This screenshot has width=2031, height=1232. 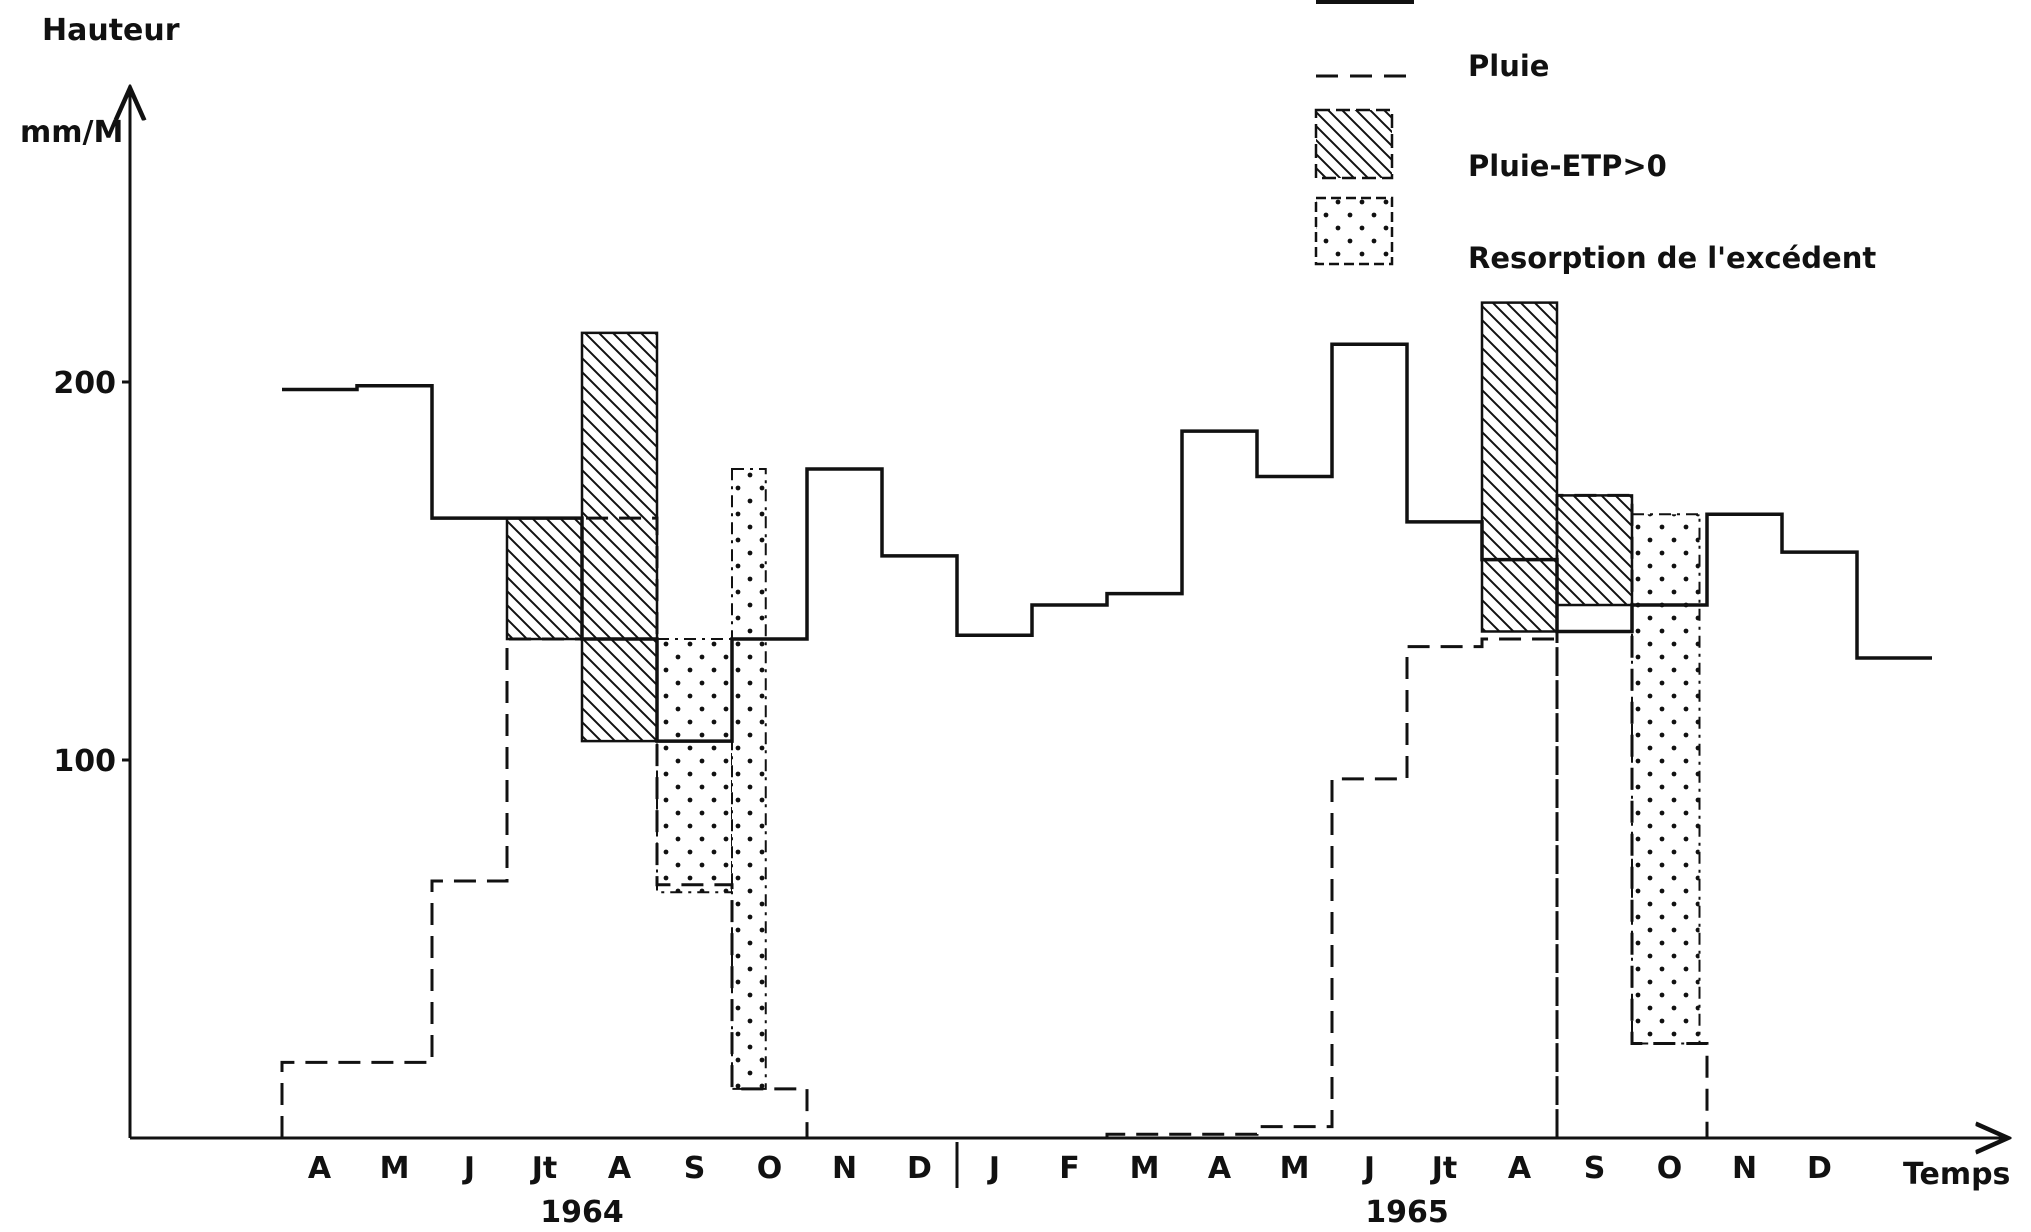 What do you see at coordinates (1354, 144) in the screenshot?
I see `legend-swatch-hatched` at bounding box center [1354, 144].